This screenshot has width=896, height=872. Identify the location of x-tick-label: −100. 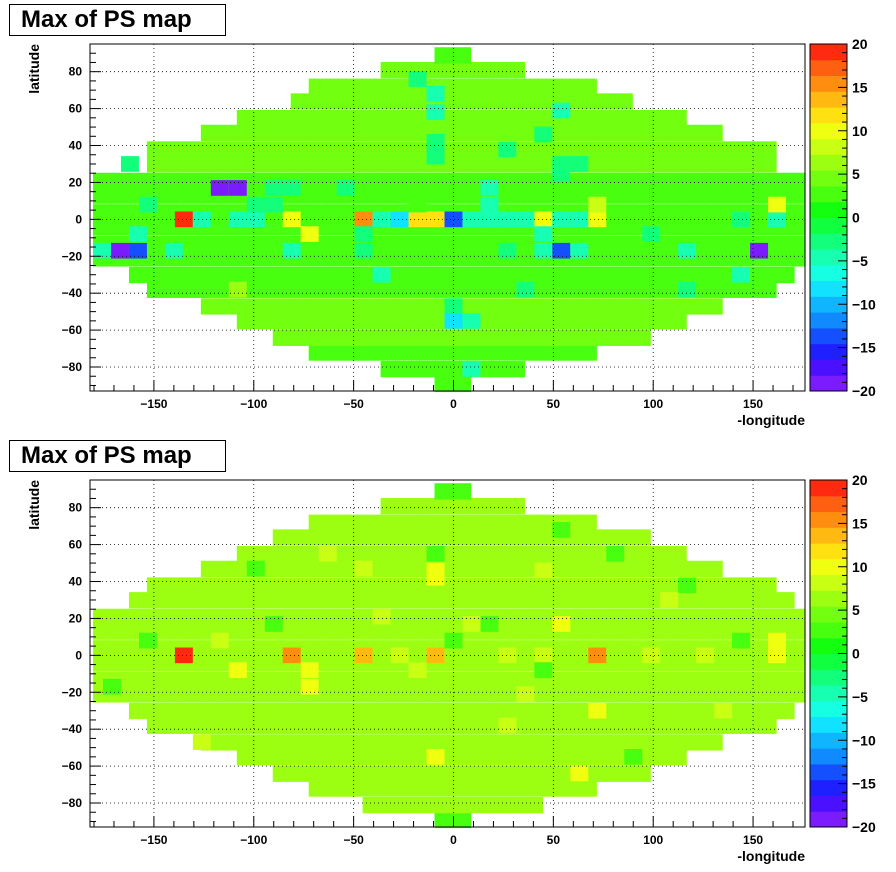
(253, 404).